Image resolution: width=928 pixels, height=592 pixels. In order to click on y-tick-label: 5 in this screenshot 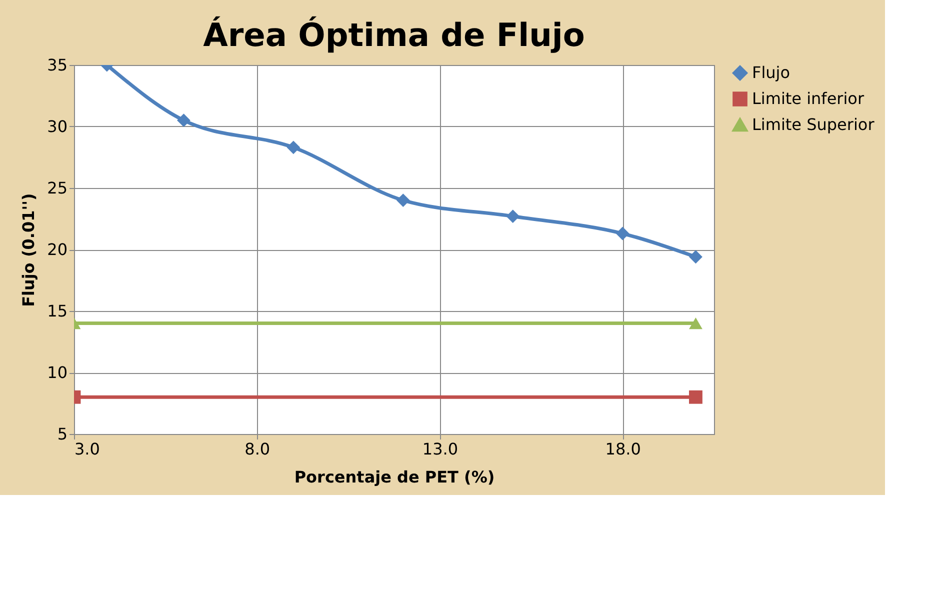, I will do `click(62, 434)`.